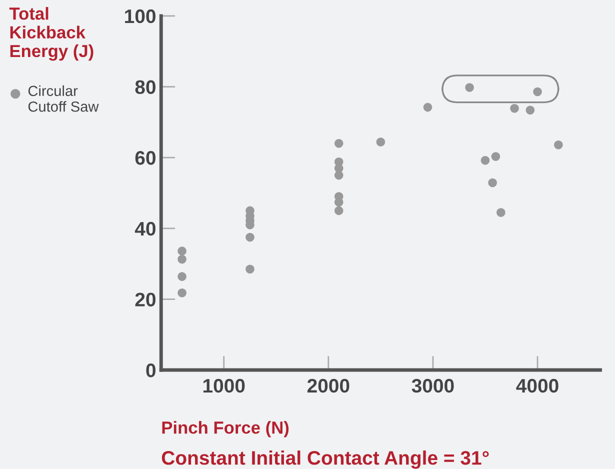 This screenshot has height=469, width=615. I want to click on y-tick-label: 20, so click(145, 299).